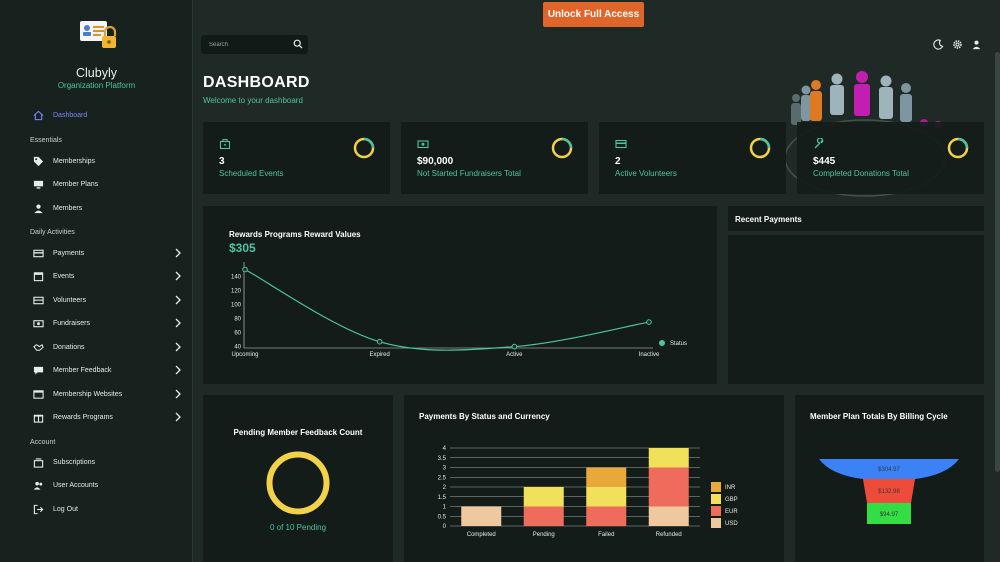  What do you see at coordinates (997, 262) in the screenshot?
I see `page-scrollbar` at bounding box center [997, 262].